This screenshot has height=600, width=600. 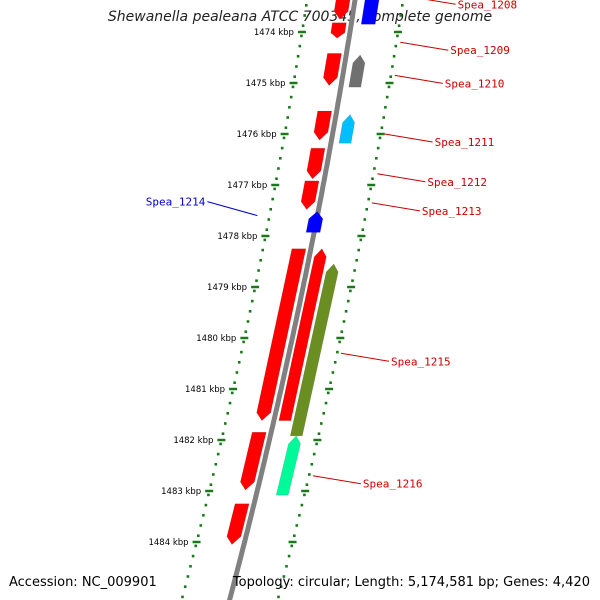 I want to click on ruler-tick-label: 1477 kbp, so click(x=247, y=186).